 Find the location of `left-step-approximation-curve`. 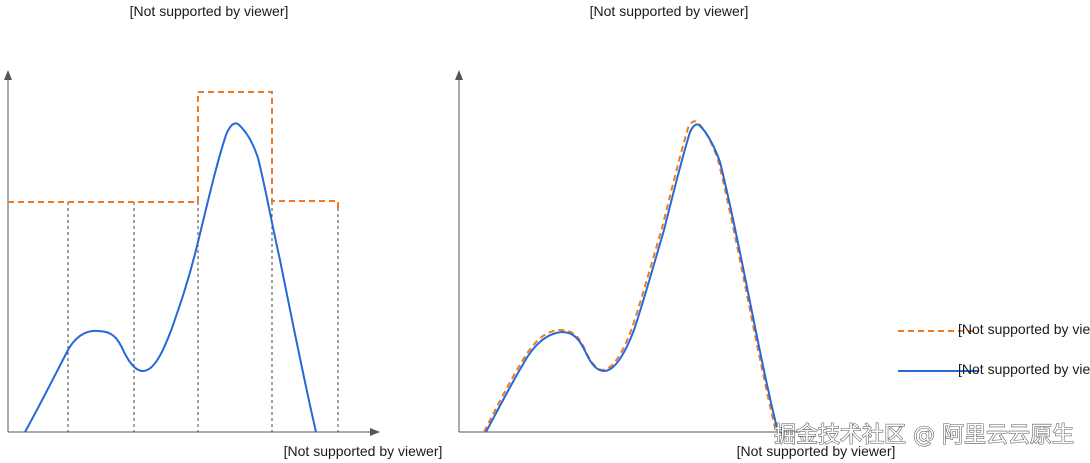

left-step-approximation-curve is located at coordinates (173, 150).